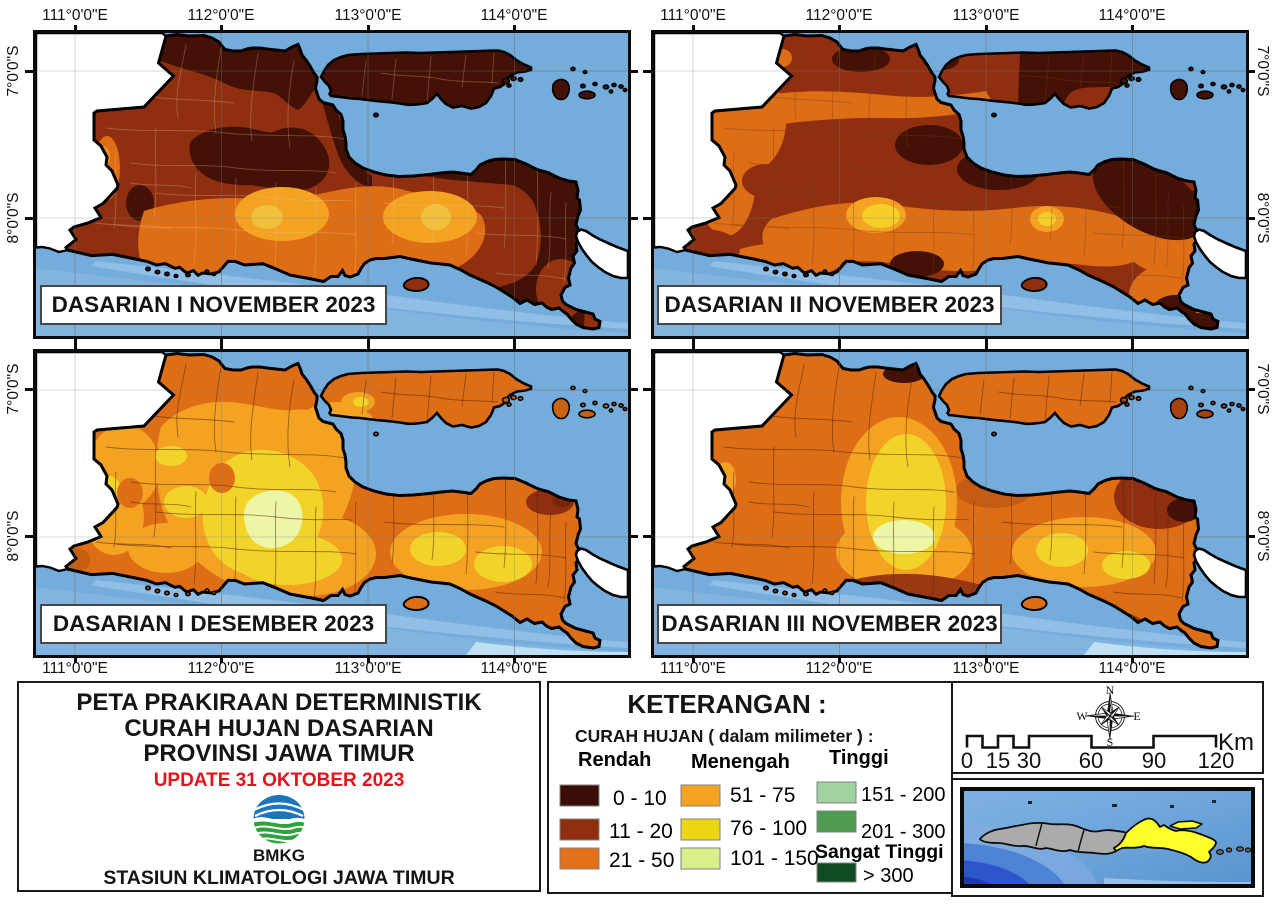 This screenshot has width=1280, height=905. What do you see at coordinates (1082, 716) in the screenshot?
I see `svg-text: W` at bounding box center [1082, 716].